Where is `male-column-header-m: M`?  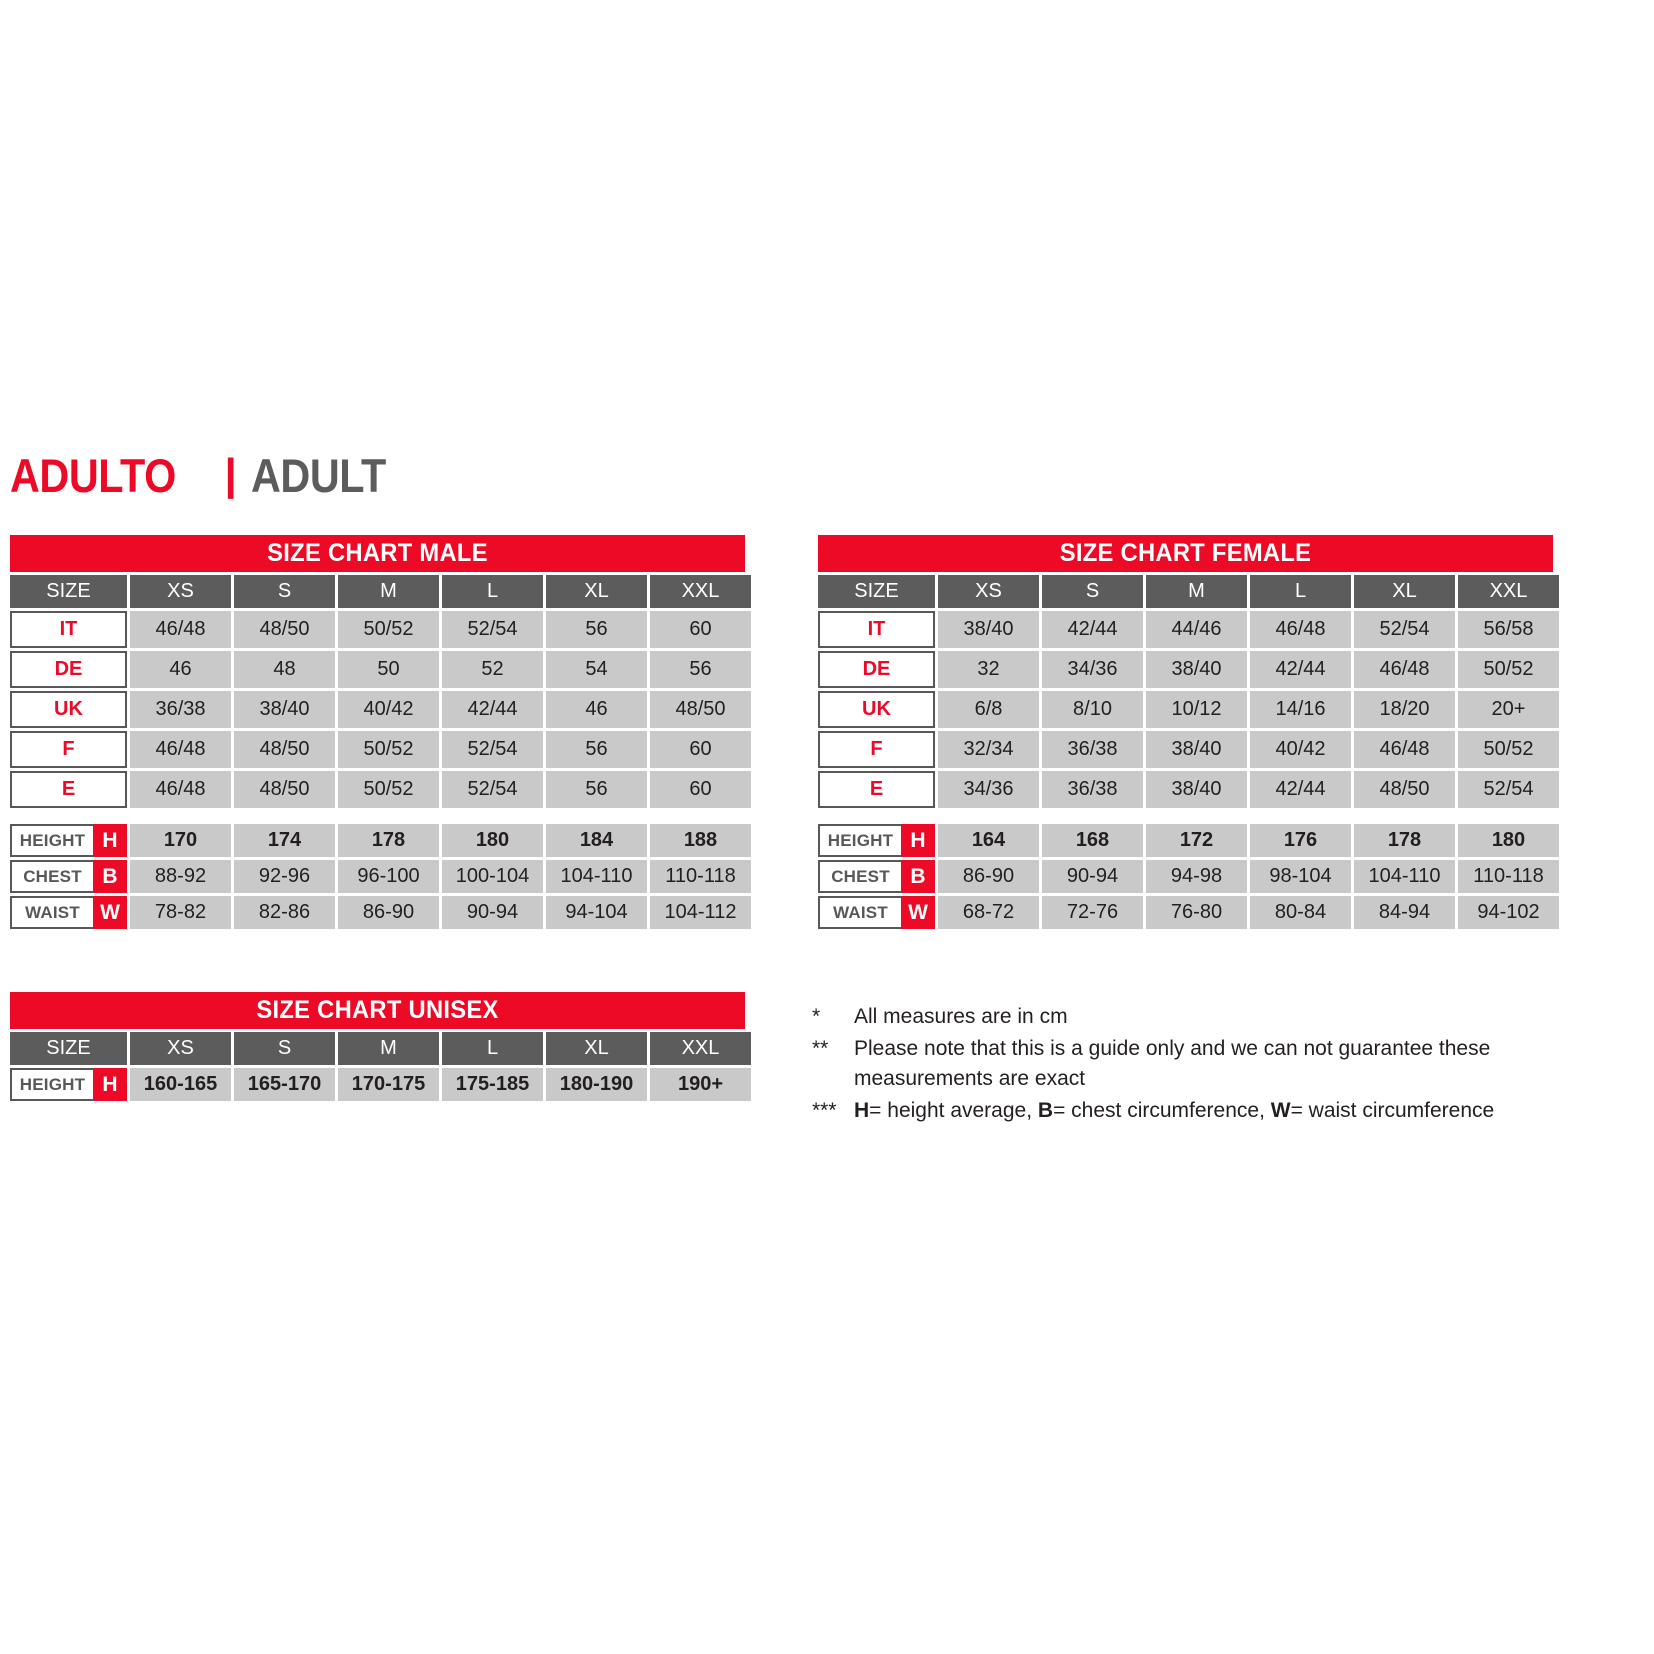 male-column-header-m: M is located at coordinates (388, 591).